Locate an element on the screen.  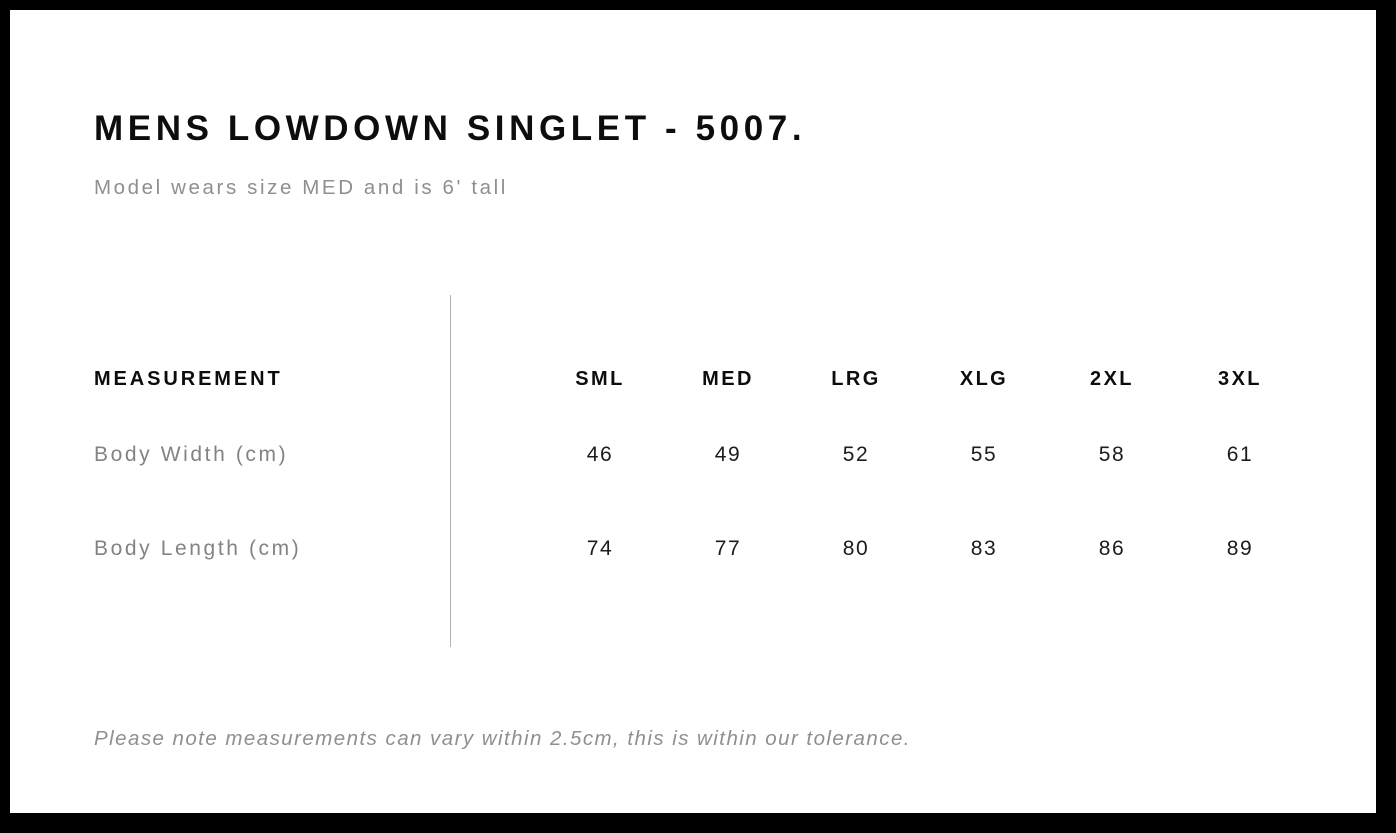
cell-body-width-med: 49 is located at coordinates (728, 454).